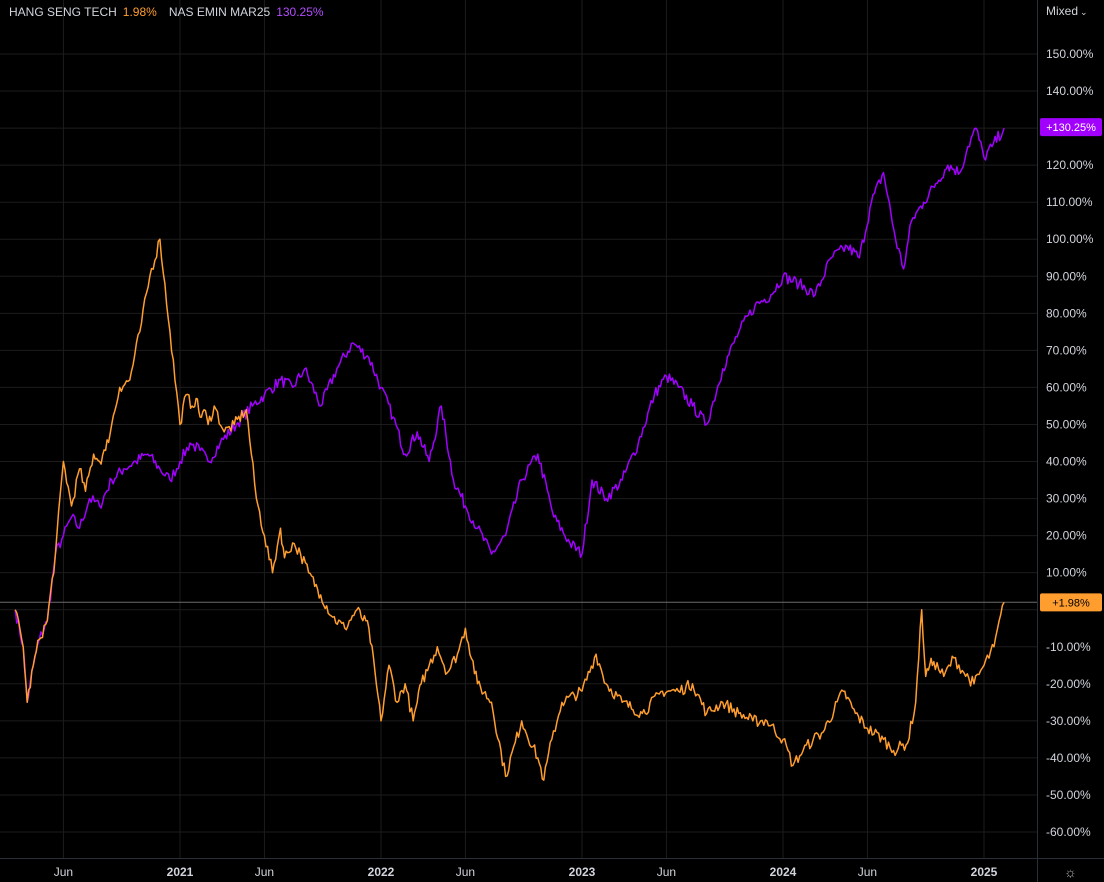 The image size is (1104, 882). I want to click on legend-series2-value: 130.25%, so click(300, 12).